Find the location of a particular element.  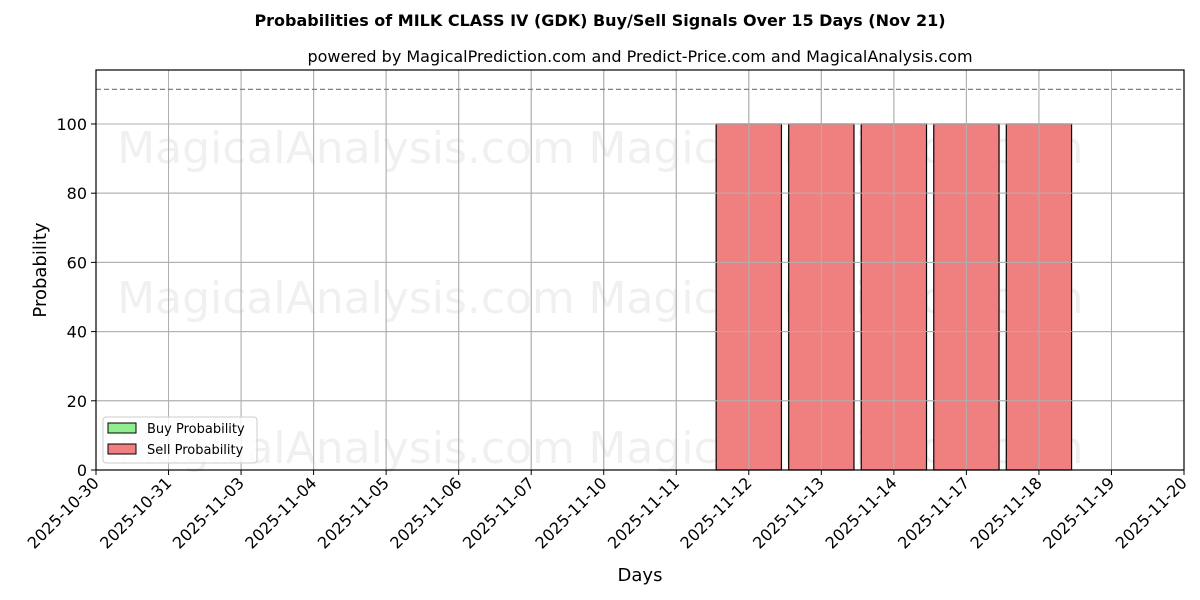

x-tick-label: 2025-11-07 is located at coordinates (498, 512).